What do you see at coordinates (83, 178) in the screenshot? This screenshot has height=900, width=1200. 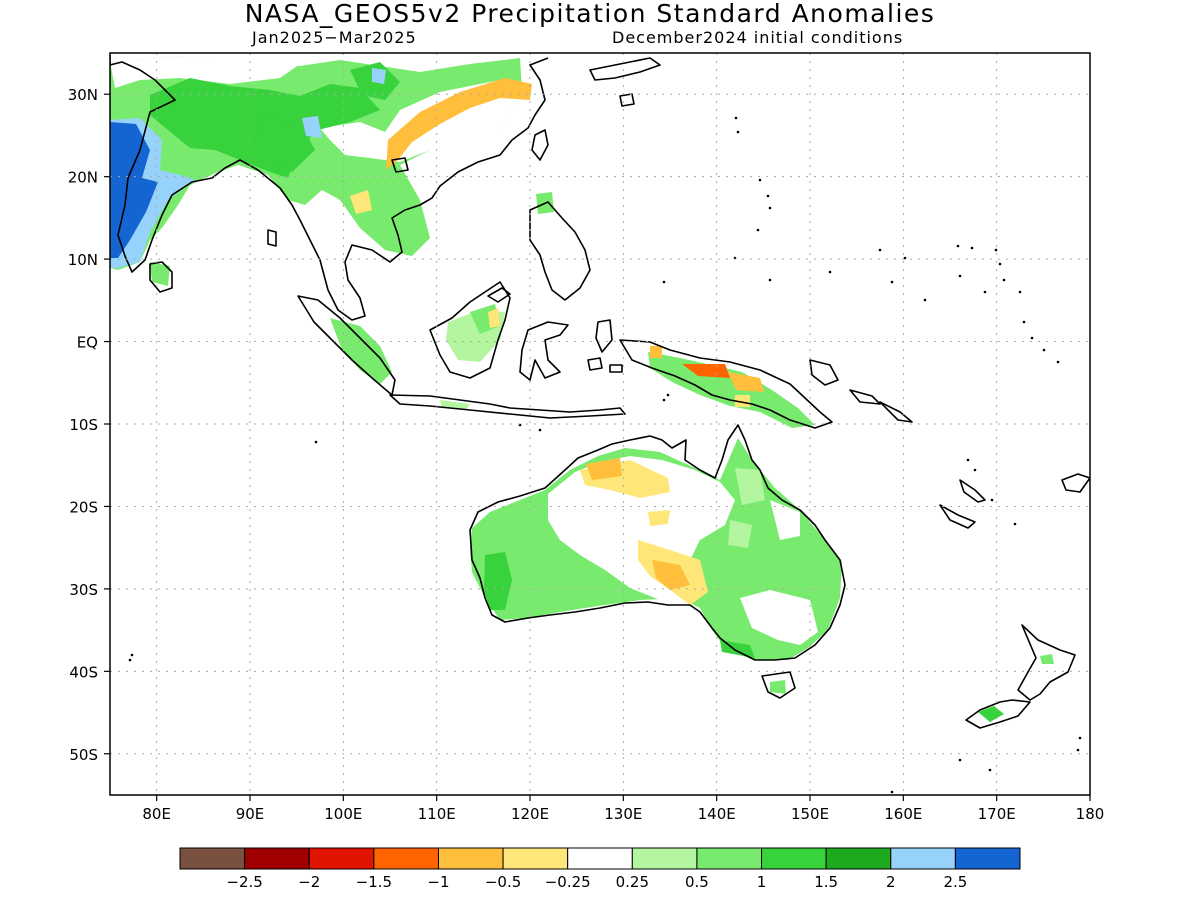 I see `lat-tick-label: 20N` at bounding box center [83, 178].